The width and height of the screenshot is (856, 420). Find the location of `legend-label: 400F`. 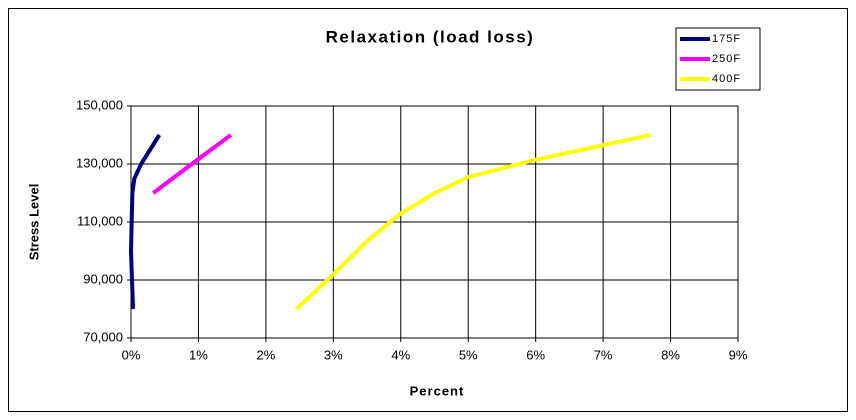

legend-label: 400F is located at coordinates (726, 79).